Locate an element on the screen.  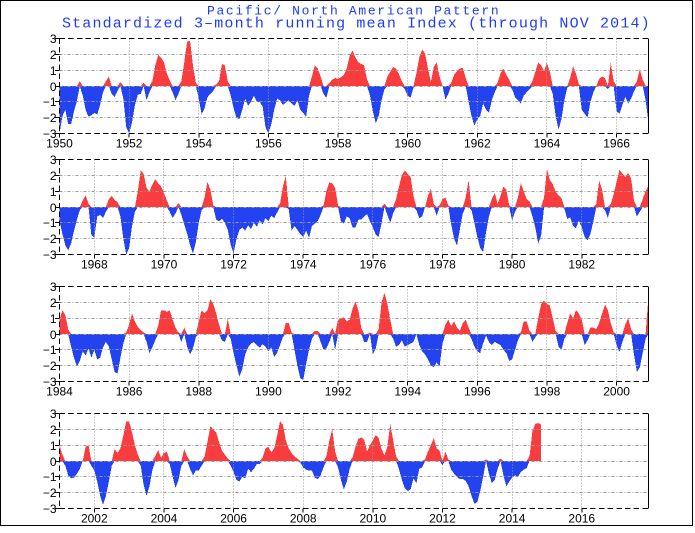
svg-text: 1954 is located at coordinates (198, 143).